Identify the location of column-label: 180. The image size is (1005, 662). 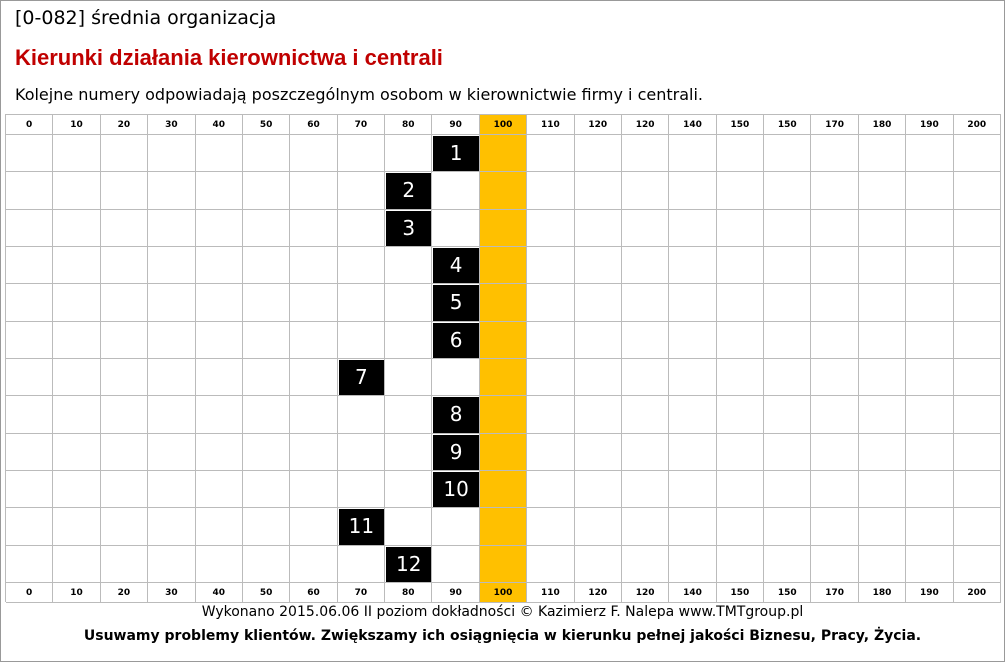
(882, 593).